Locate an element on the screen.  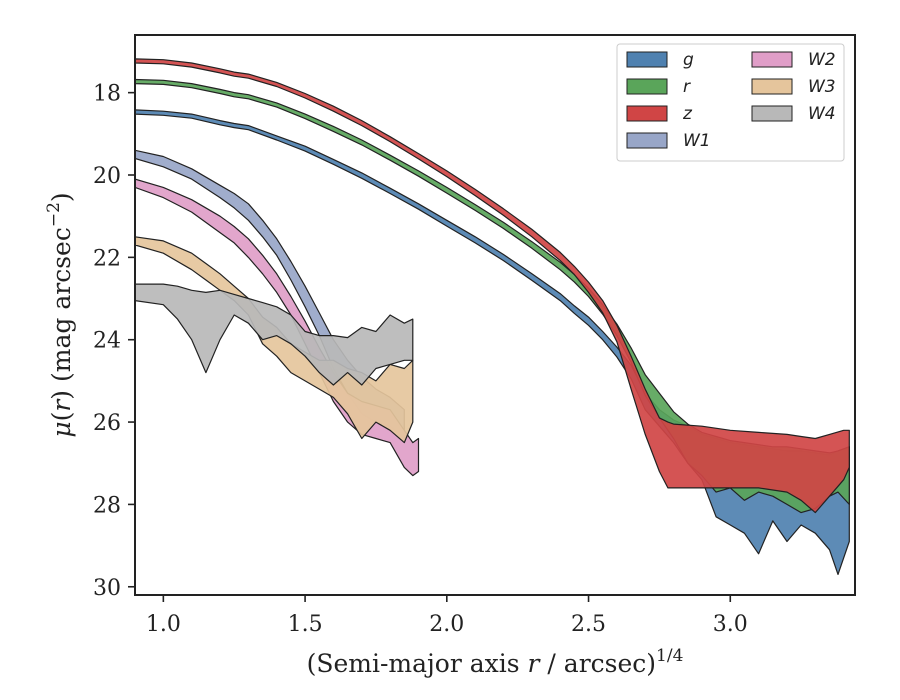
legend-label-w2: W2 is located at coordinates (822, 60).